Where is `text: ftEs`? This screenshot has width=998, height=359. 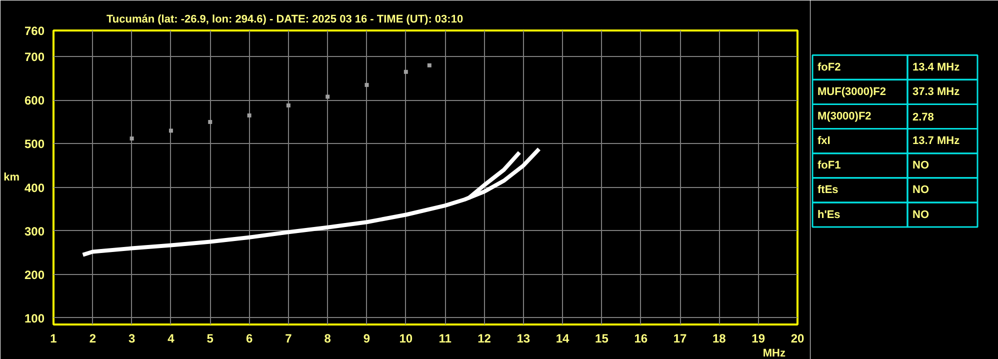
text: ftEs is located at coordinates (828, 190).